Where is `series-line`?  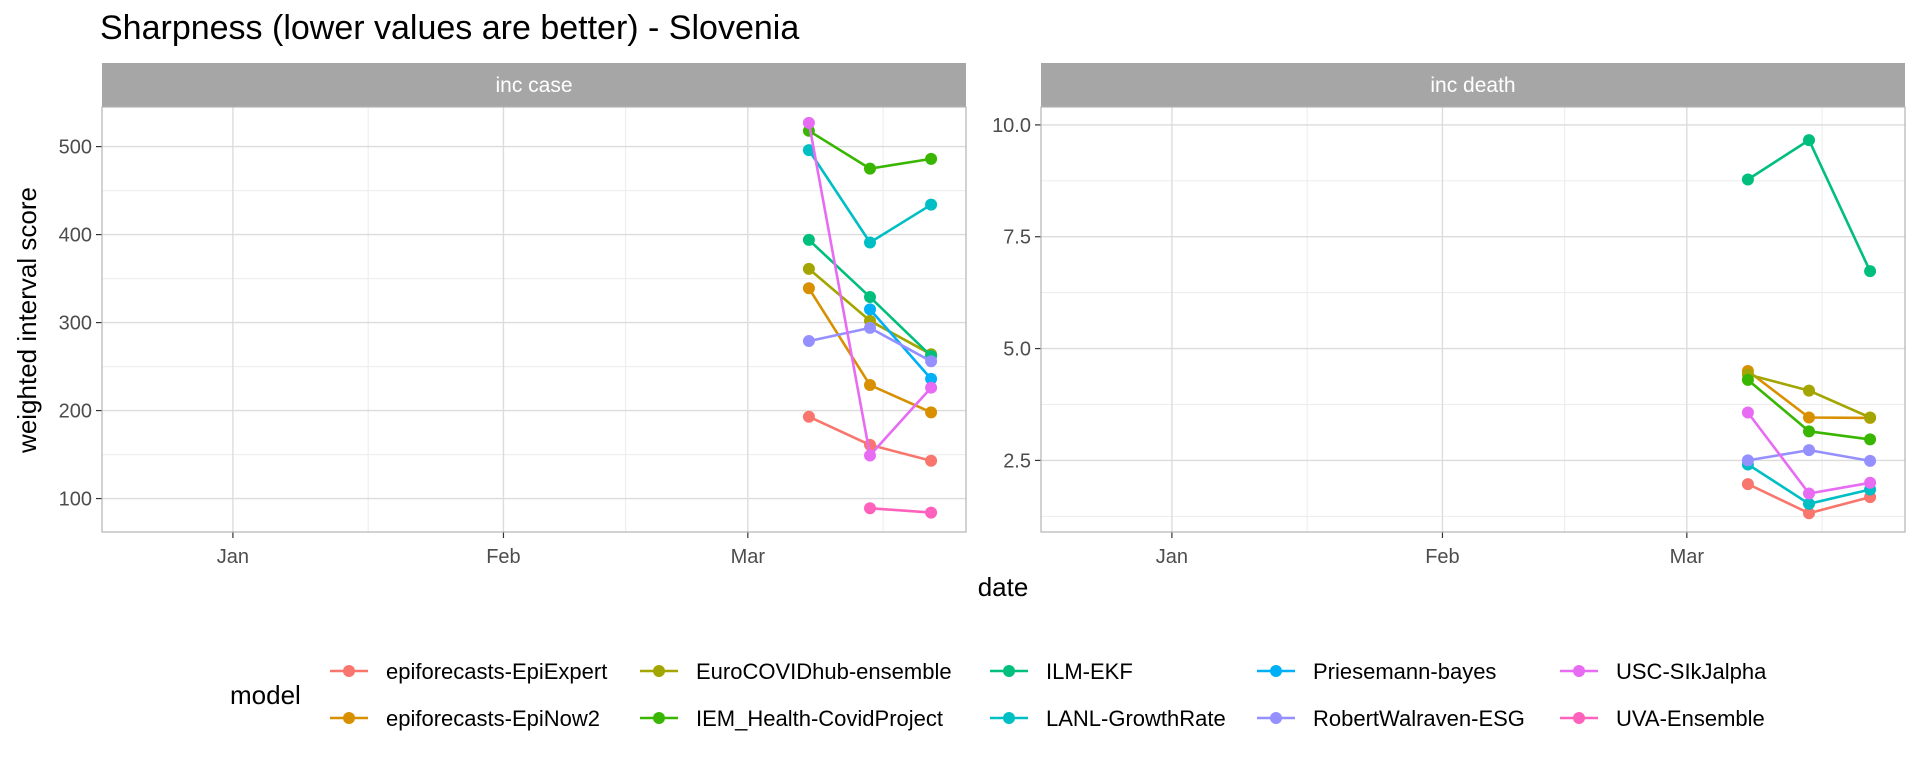 series-line is located at coordinates (900, 510).